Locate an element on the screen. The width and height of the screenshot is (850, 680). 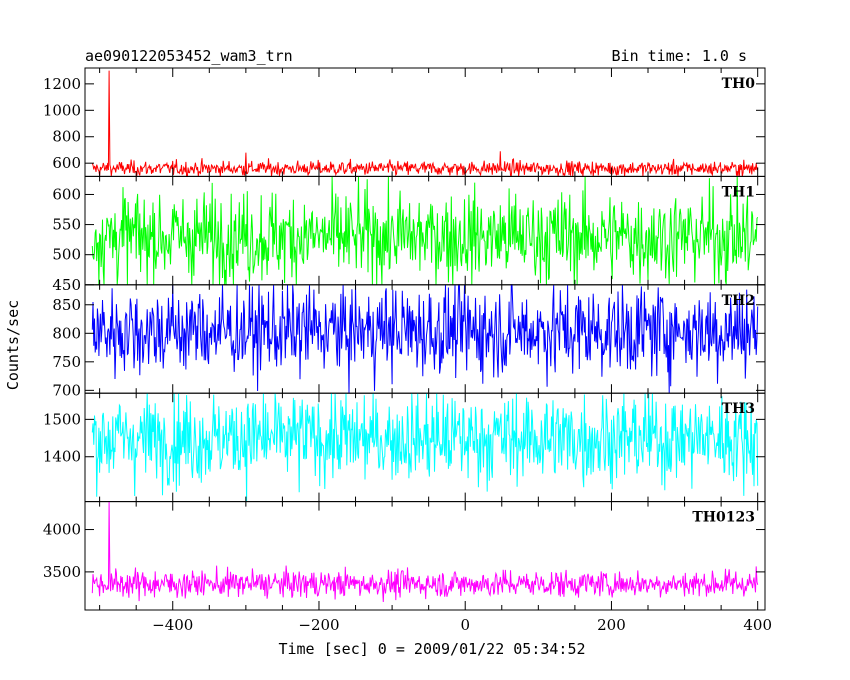
bin-time-label: Bin time: 1.0 s is located at coordinates (679, 56).